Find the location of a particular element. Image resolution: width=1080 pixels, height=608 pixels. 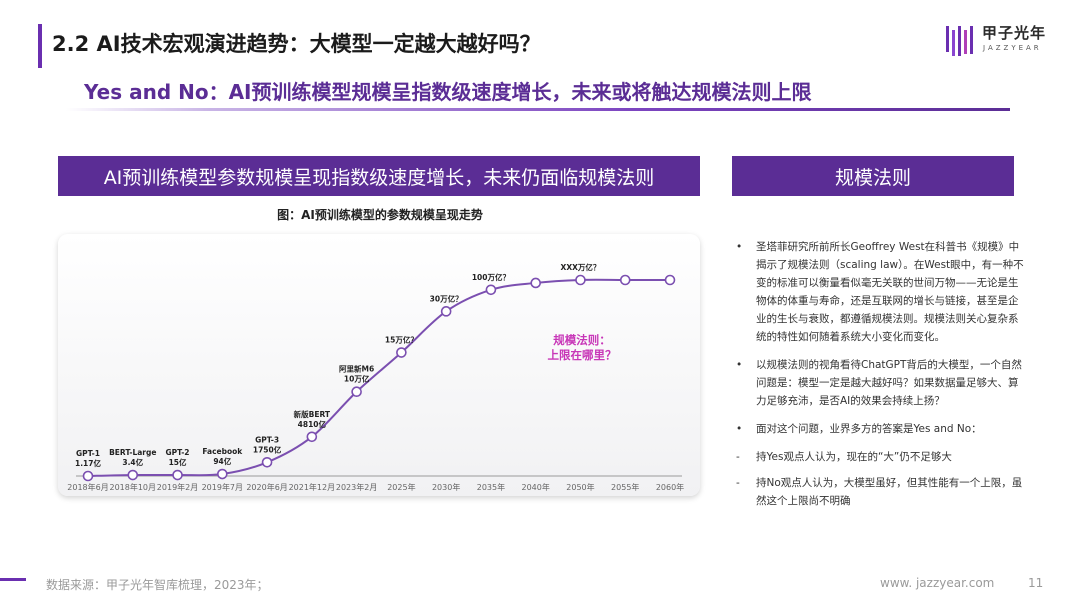

x-tick-label: 2040年 is located at coordinates (536, 487).